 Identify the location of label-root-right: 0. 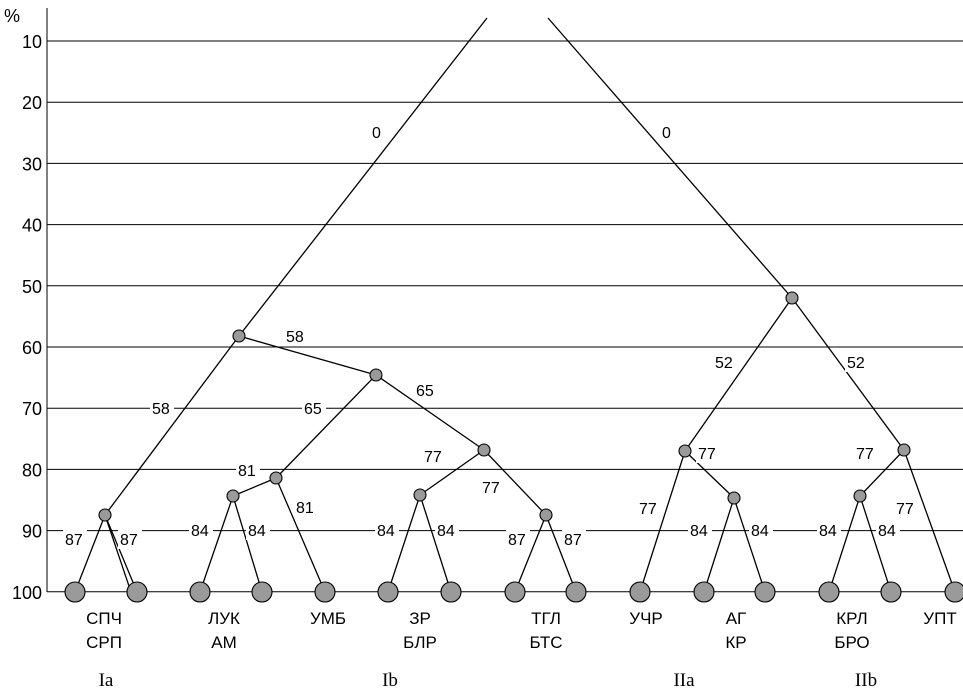
(666, 133).